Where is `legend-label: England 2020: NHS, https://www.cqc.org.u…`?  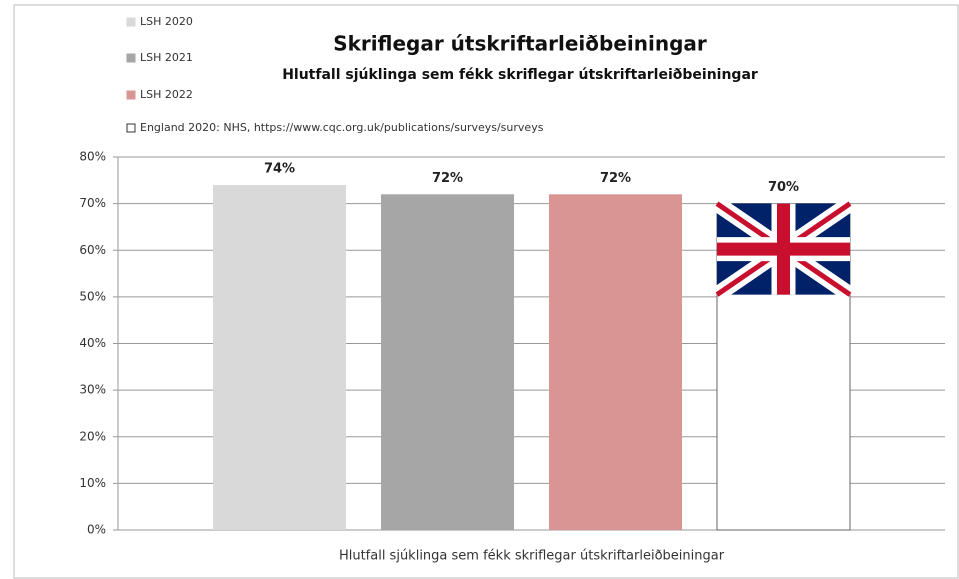
legend-label: England 2020: NHS, https://www.cqc.org.u… is located at coordinates (342, 127).